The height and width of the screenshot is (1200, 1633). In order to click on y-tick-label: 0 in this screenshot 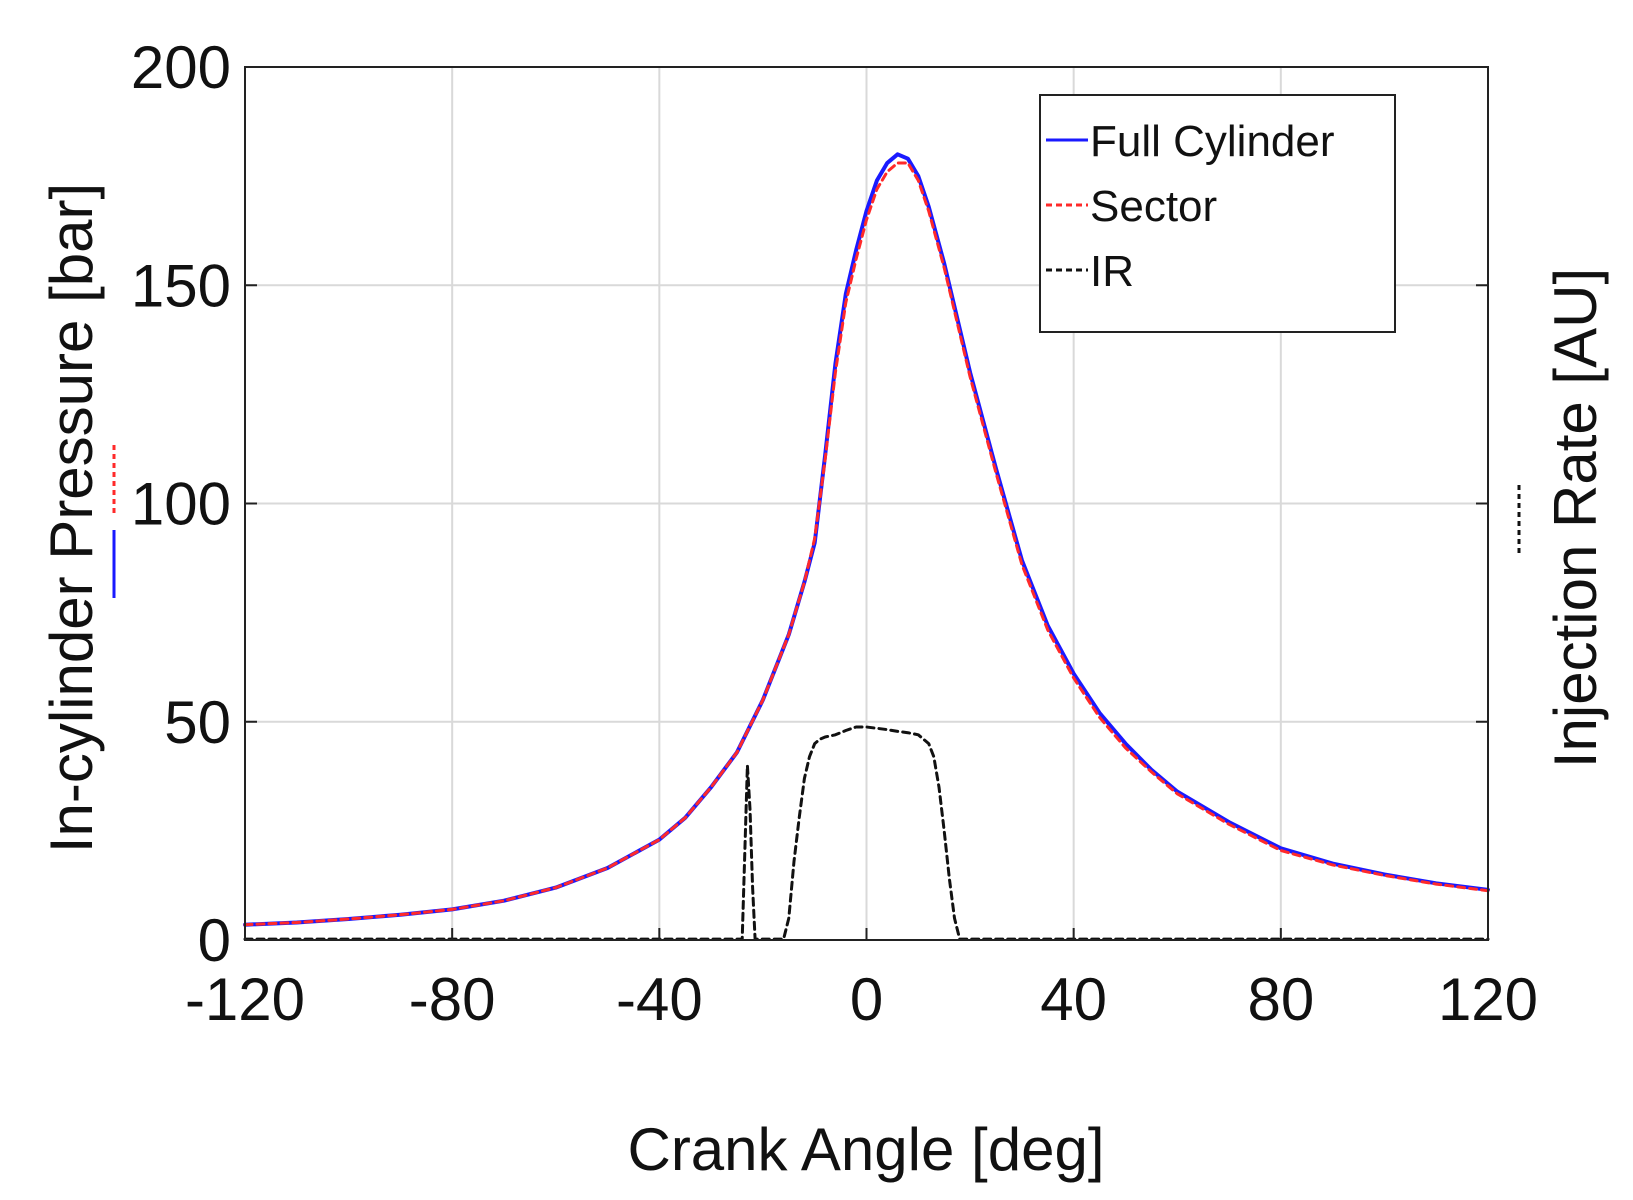, I will do `click(214, 940)`.